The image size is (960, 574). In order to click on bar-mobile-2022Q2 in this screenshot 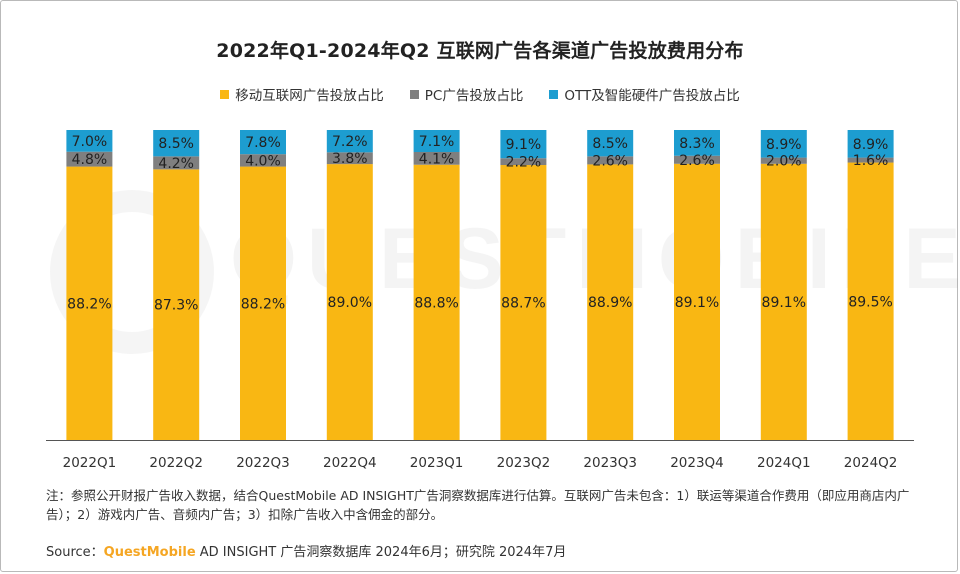, I will do `click(176, 304)`.